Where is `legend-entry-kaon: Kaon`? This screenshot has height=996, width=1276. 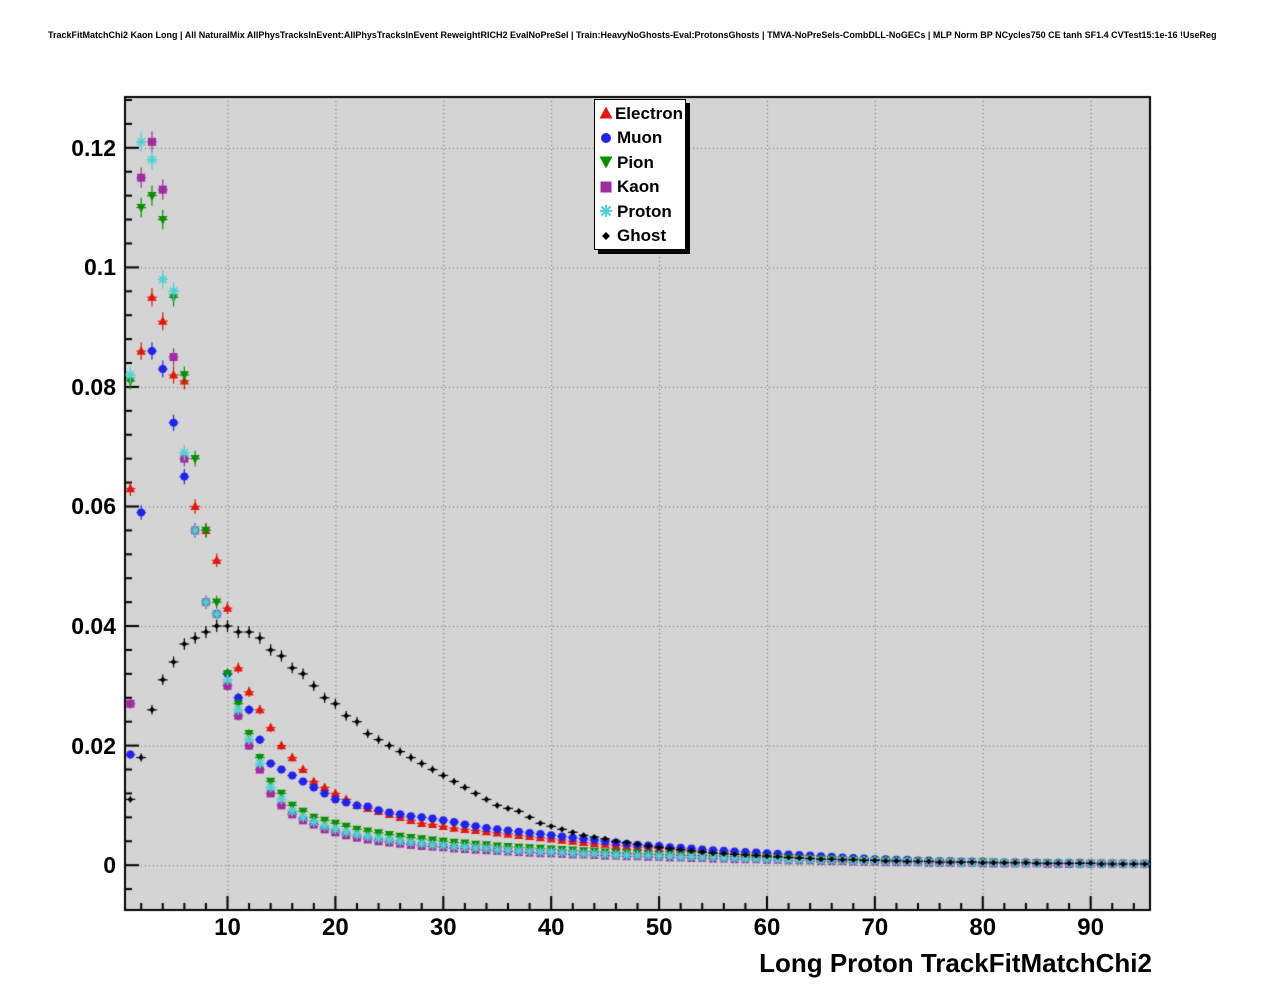
legend-entry-kaon: Kaon is located at coordinates (640, 187).